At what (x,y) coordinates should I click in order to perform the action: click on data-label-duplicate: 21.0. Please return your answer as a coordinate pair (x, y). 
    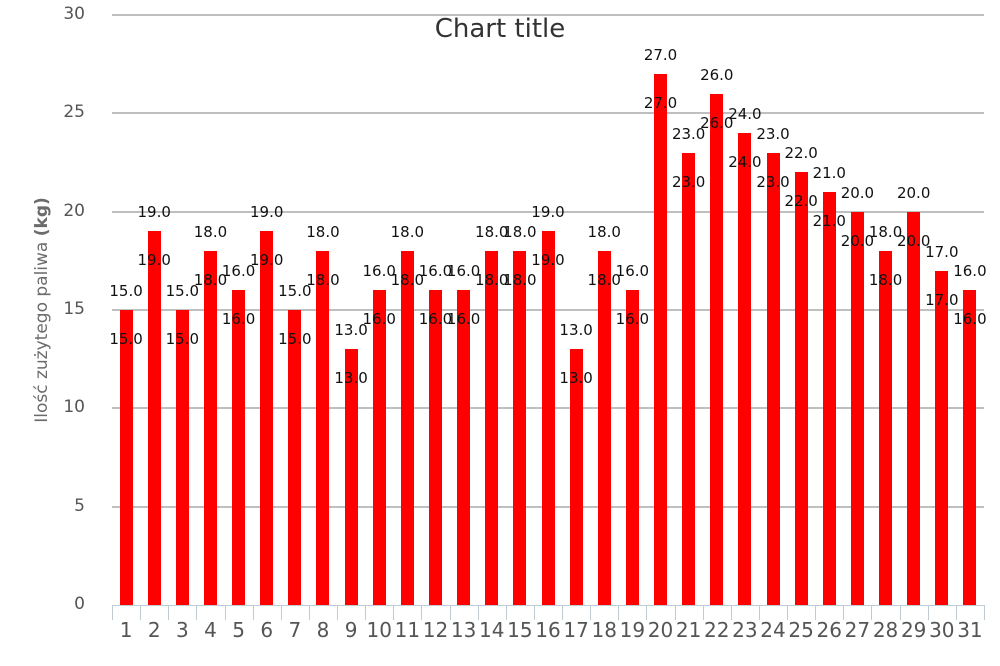
    Looking at the image, I should click on (829, 221).